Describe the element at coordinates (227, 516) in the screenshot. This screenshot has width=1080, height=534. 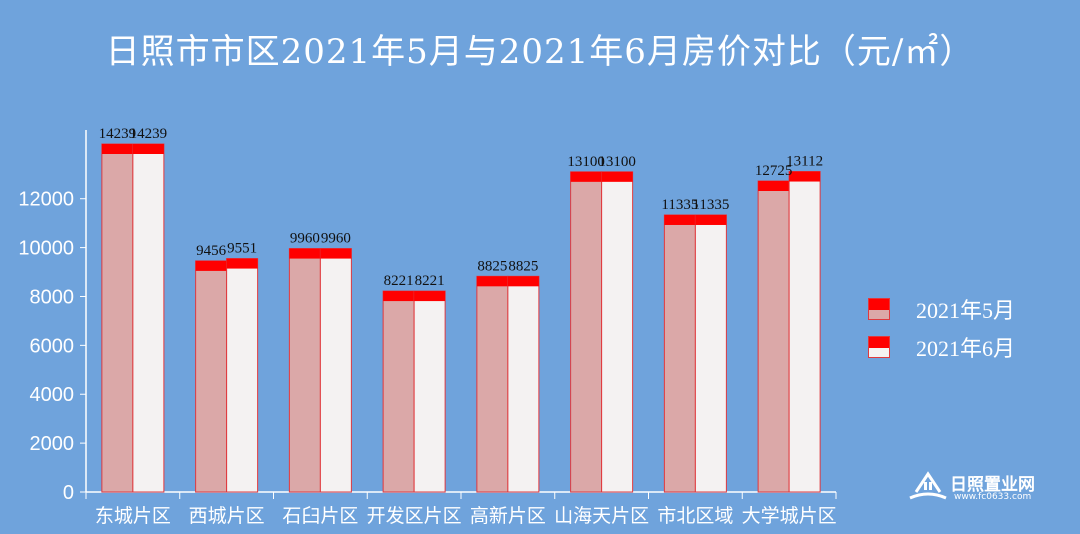
I see `x-tick-label: 西城片区` at that location.